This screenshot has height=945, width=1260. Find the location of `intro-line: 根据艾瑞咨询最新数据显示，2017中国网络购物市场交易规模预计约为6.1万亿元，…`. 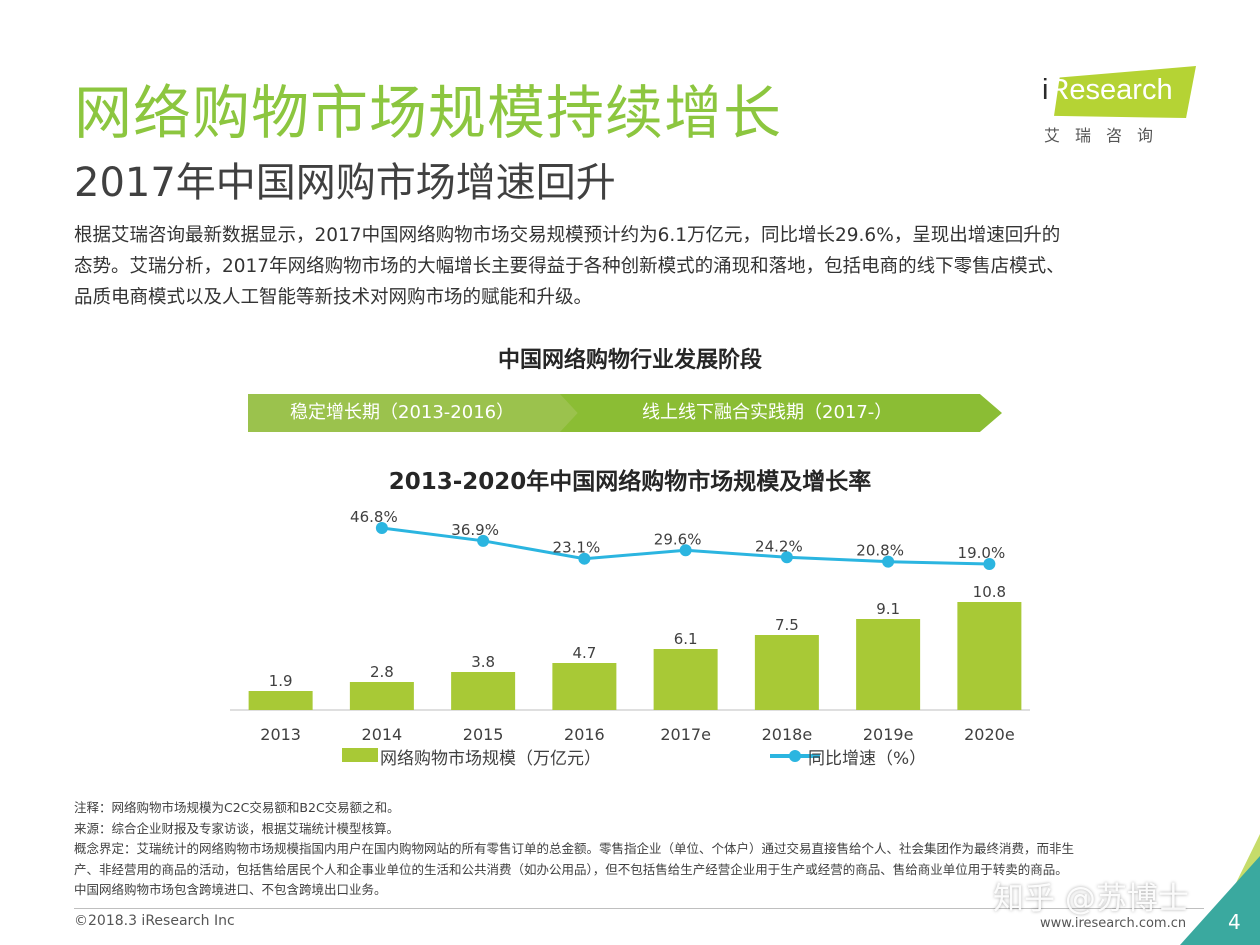

intro-line: 根据艾瑞咨询最新数据显示，2017中国网络购物市场交易规模预计约为6.1万亿元，… is located at coordinates (567, 235).